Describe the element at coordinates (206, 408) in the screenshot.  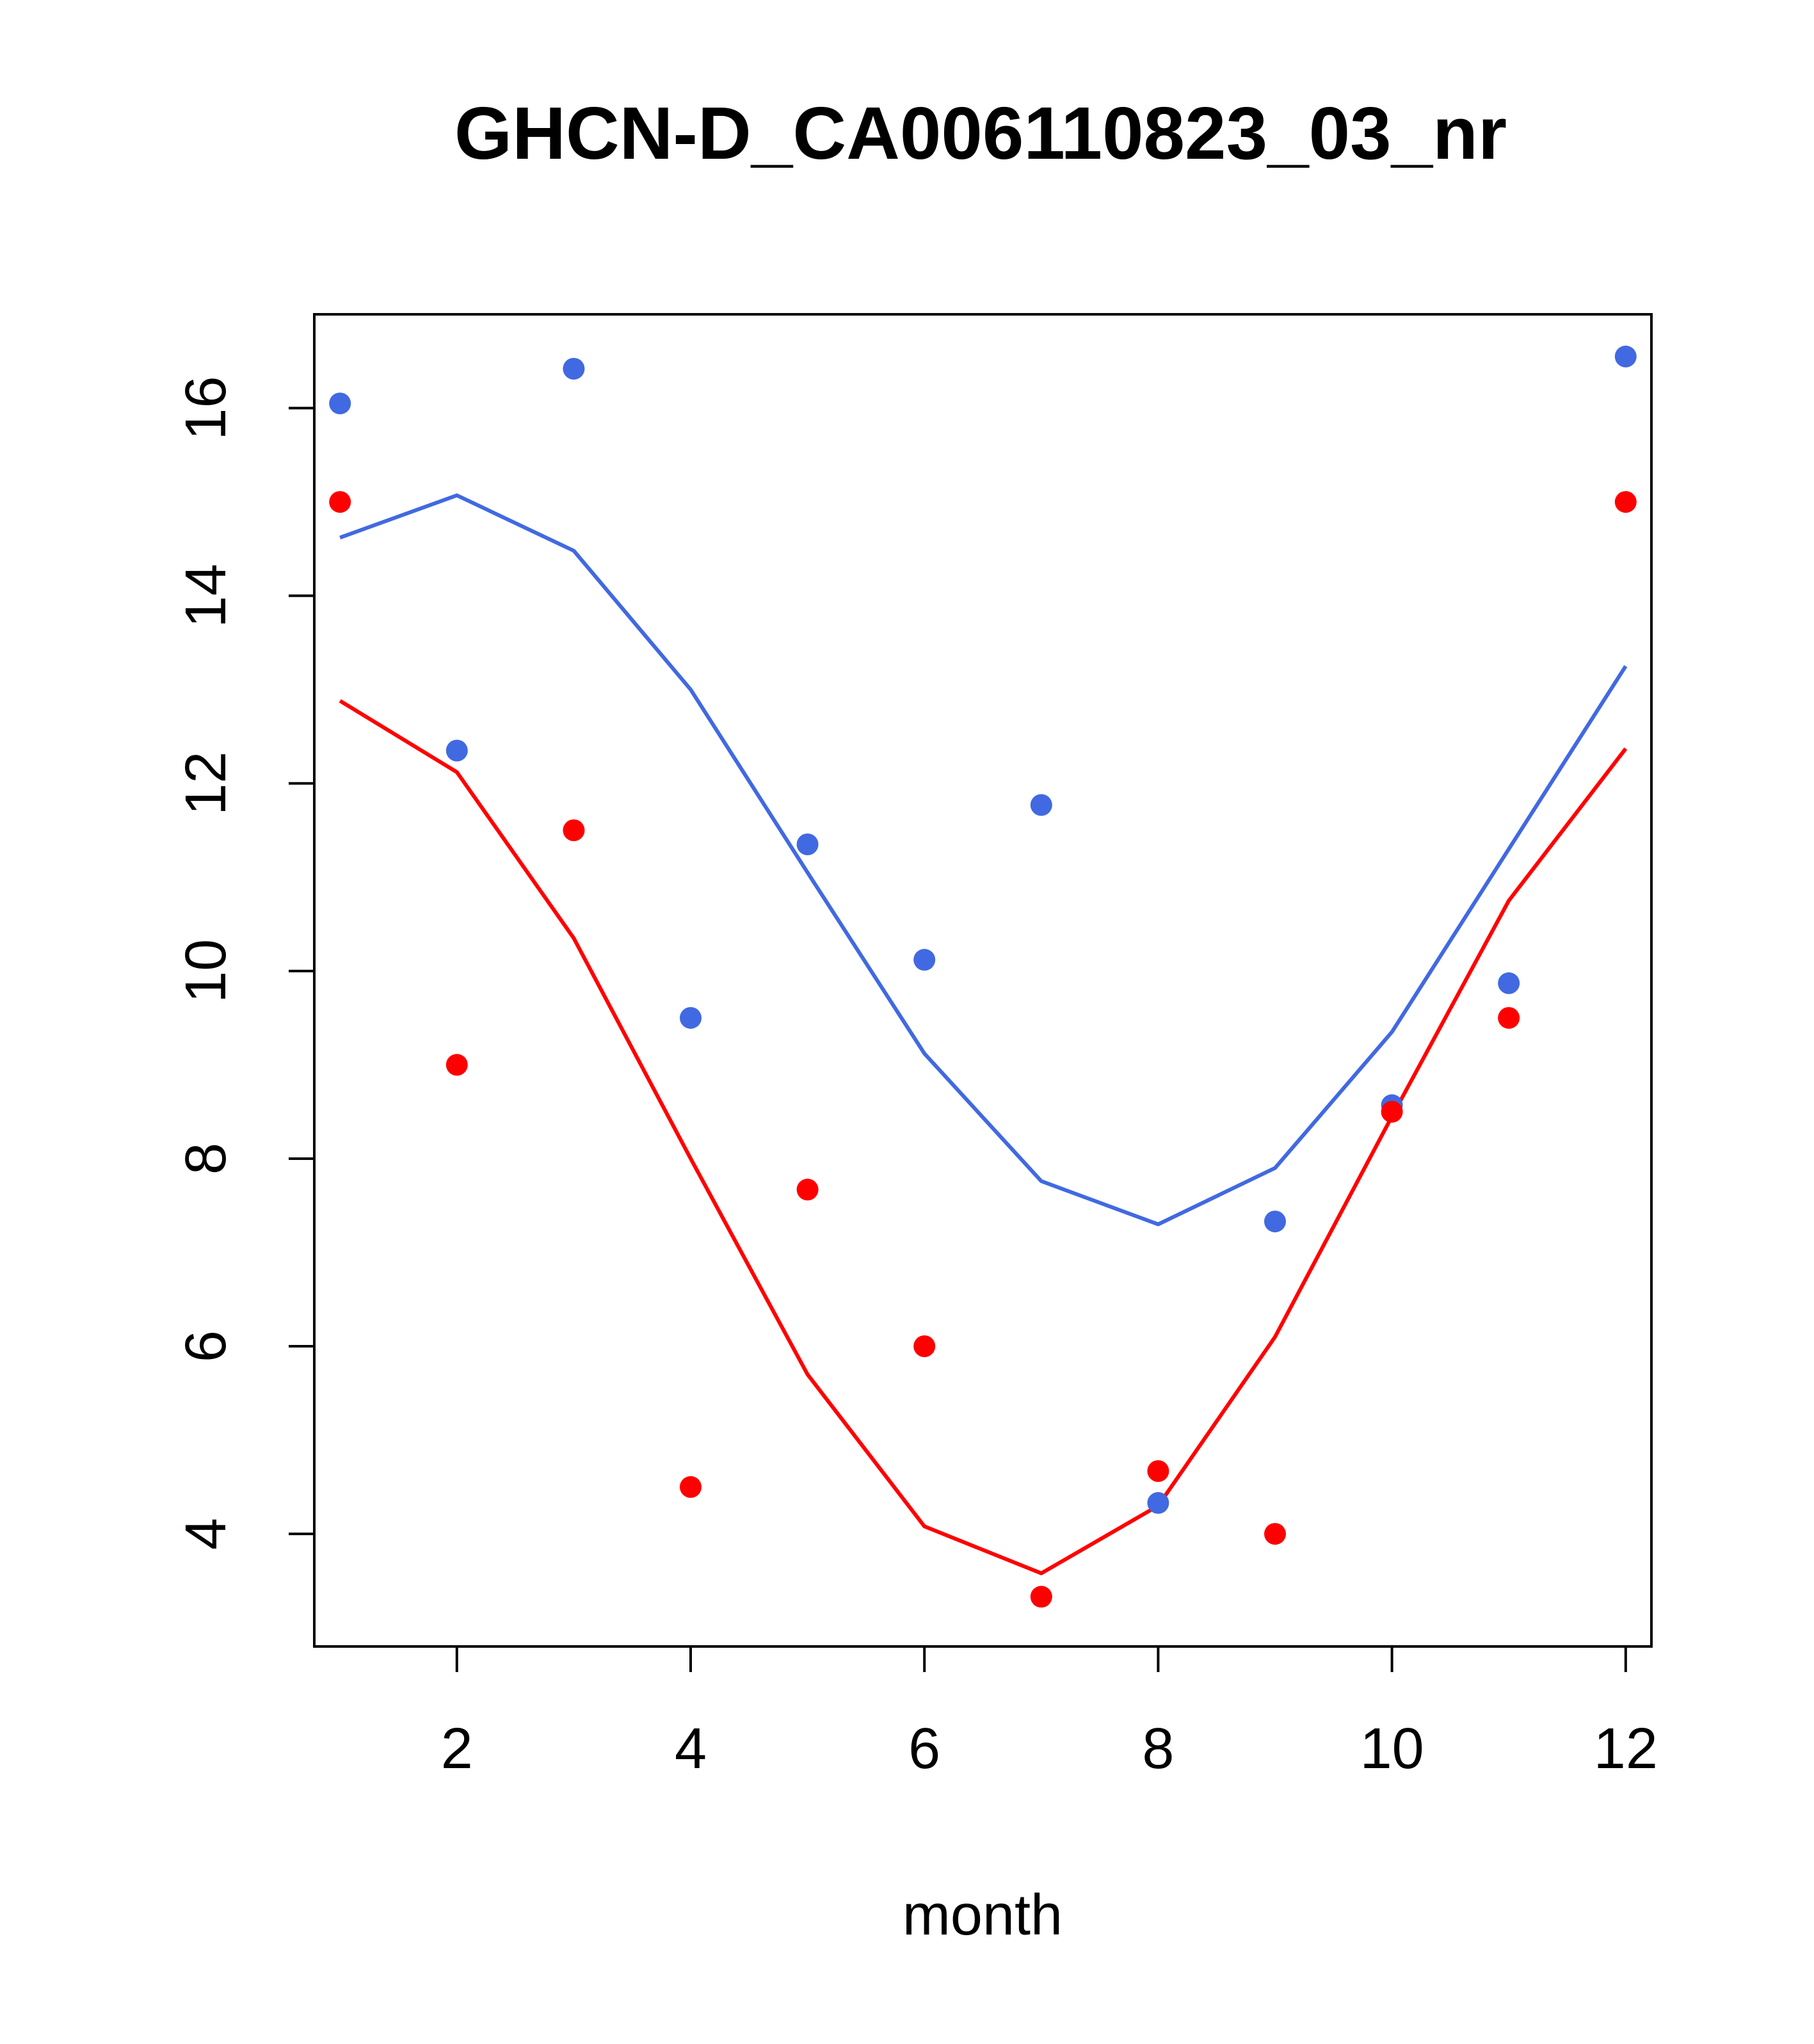
I see `y-tick-label: 16` at that location.